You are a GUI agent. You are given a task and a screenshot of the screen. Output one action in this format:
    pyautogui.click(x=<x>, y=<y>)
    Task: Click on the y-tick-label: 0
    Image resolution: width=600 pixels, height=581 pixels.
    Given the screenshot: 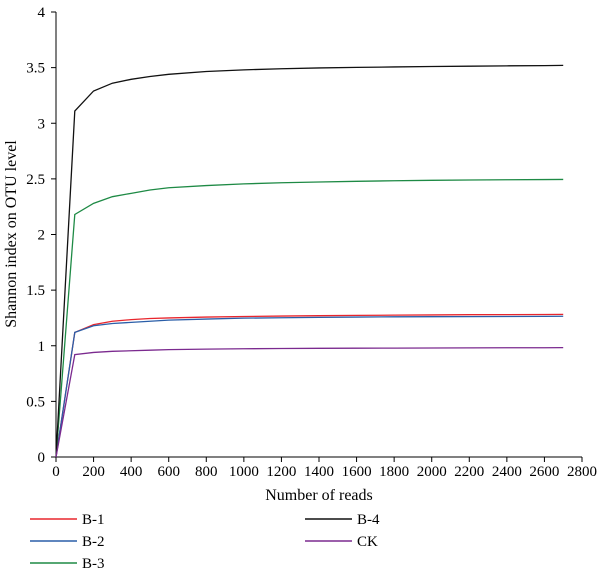 What is the action you would take?
    pyautogui.click(x=42, y=458)
    